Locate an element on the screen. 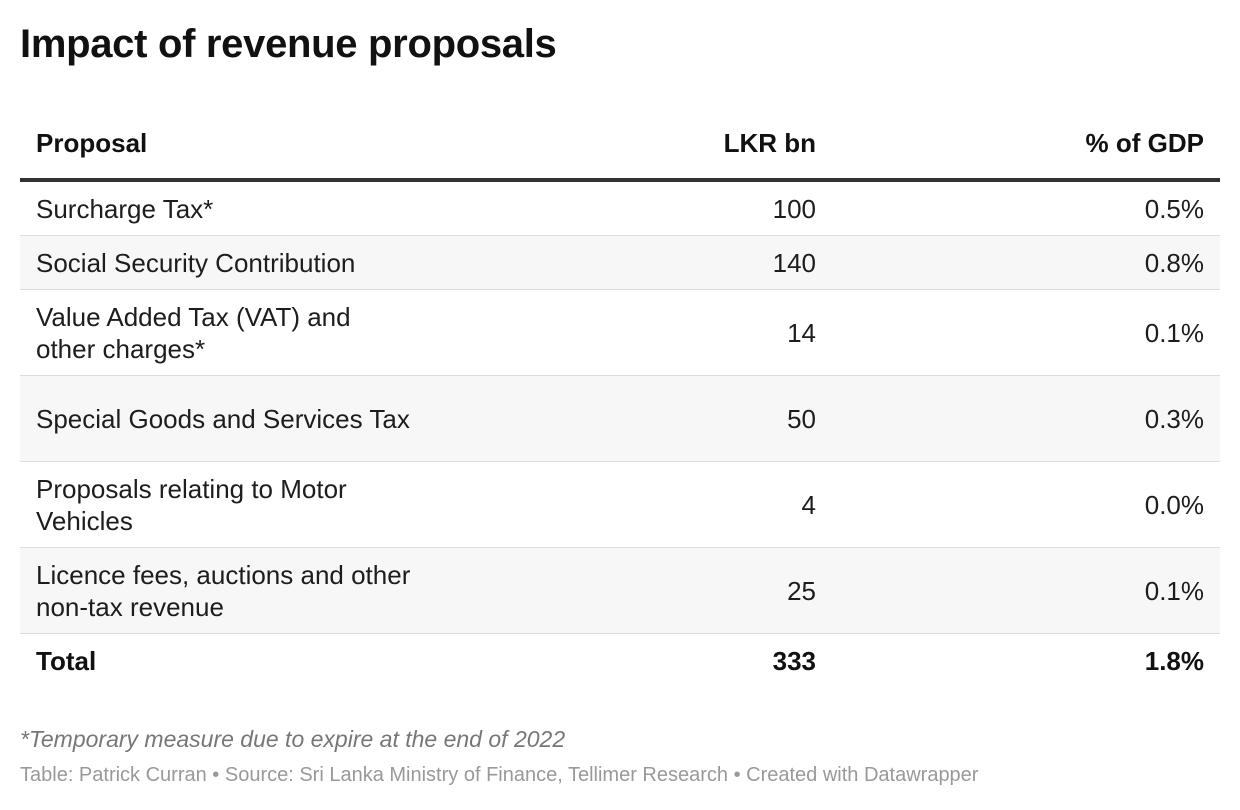  column-header-proposal: Proposal is located at coordinates (226, 145).